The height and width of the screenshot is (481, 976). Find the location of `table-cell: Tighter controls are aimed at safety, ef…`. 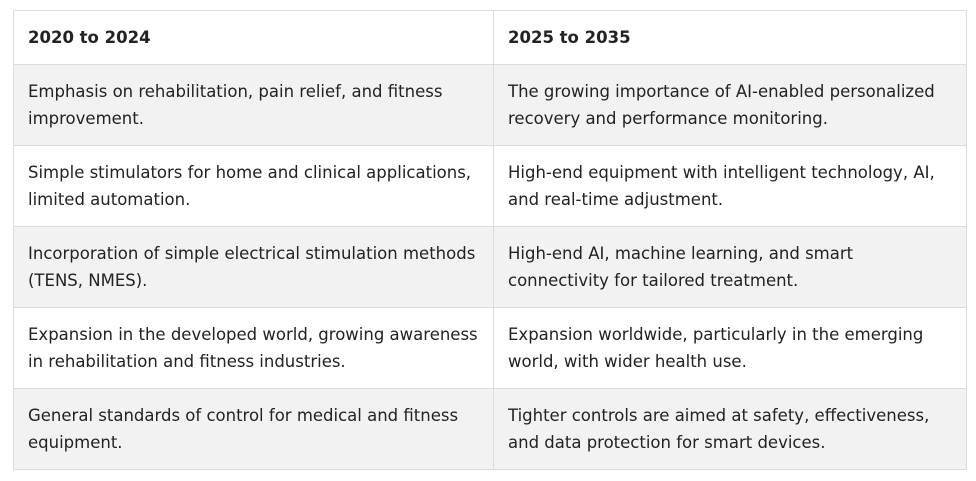

table-cell: Tighter controls are aimed at safety, ef… is located at coordinates (730, 429).